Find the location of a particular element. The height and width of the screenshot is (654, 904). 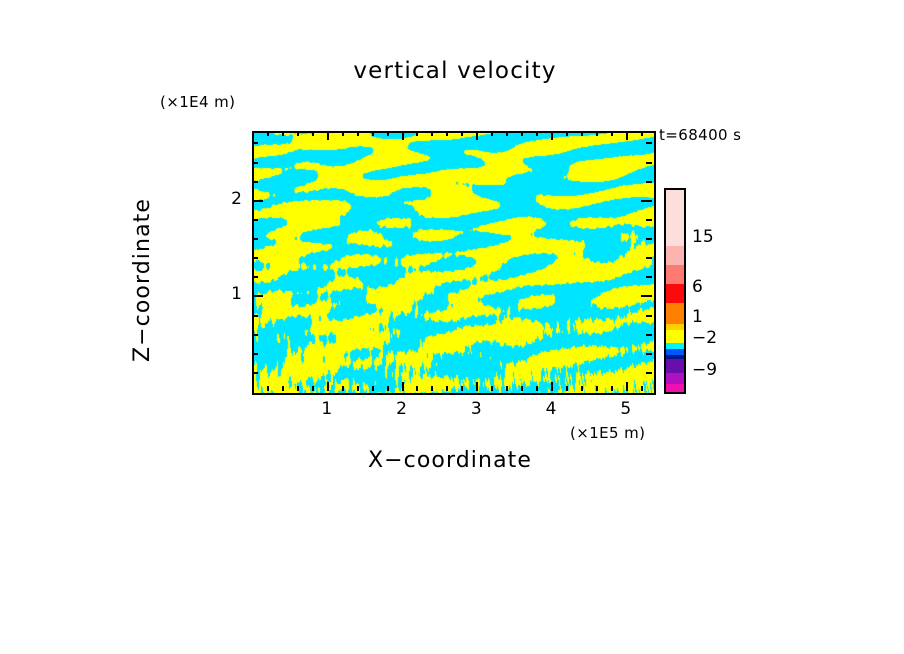

y-tick-label: 1 is located at coordinates (236, 294).